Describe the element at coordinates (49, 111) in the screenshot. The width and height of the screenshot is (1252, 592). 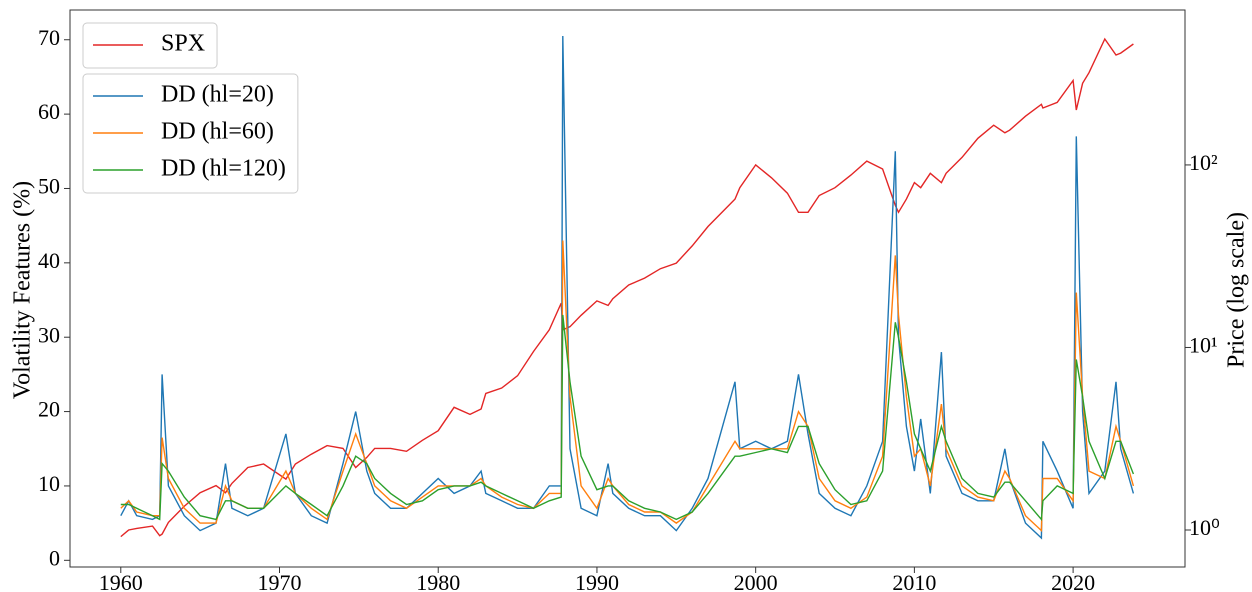
I see `y-tick-label: 60` at that location.